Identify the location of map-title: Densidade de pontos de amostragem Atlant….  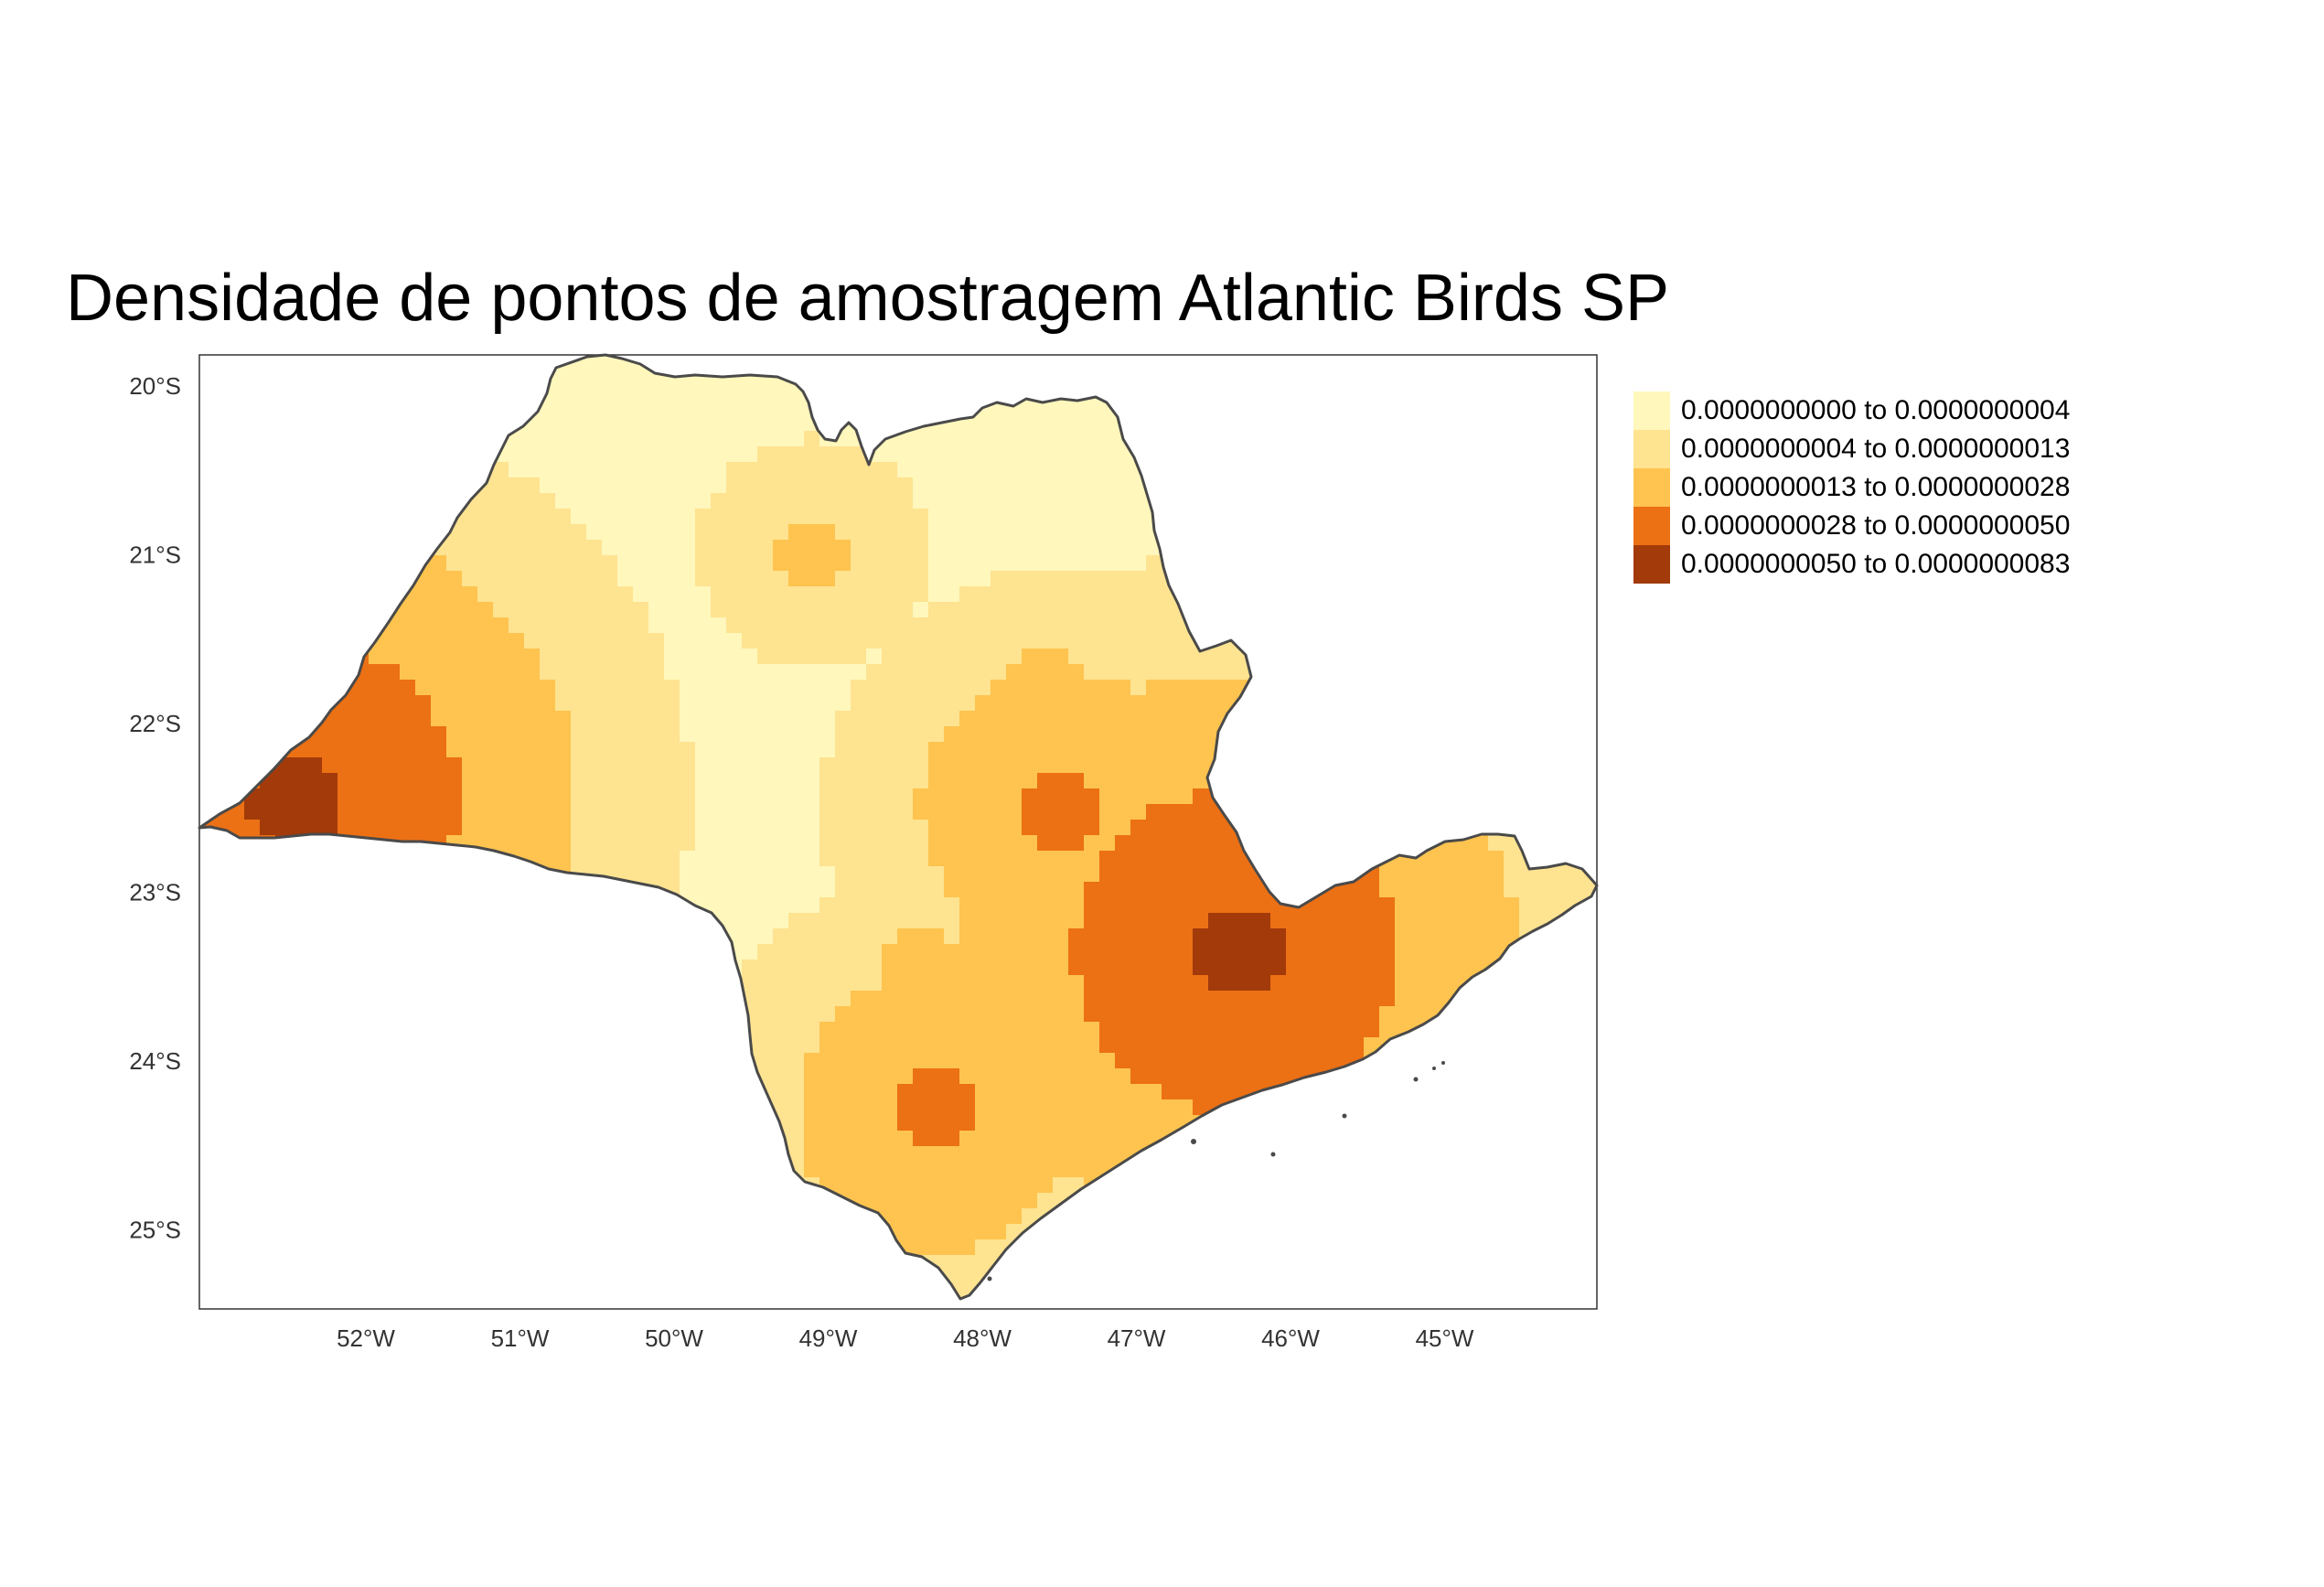
(868, 298).